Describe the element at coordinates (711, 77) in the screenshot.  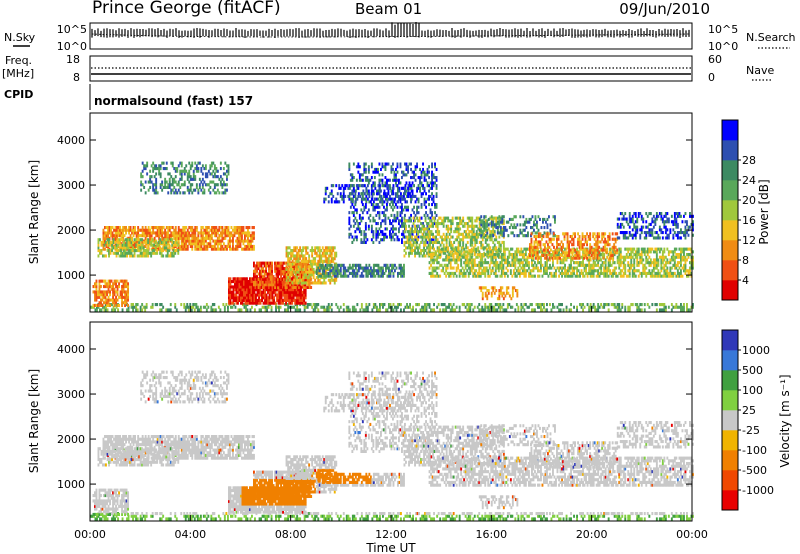
I see `nave-tick-bottom: 0` at that location.